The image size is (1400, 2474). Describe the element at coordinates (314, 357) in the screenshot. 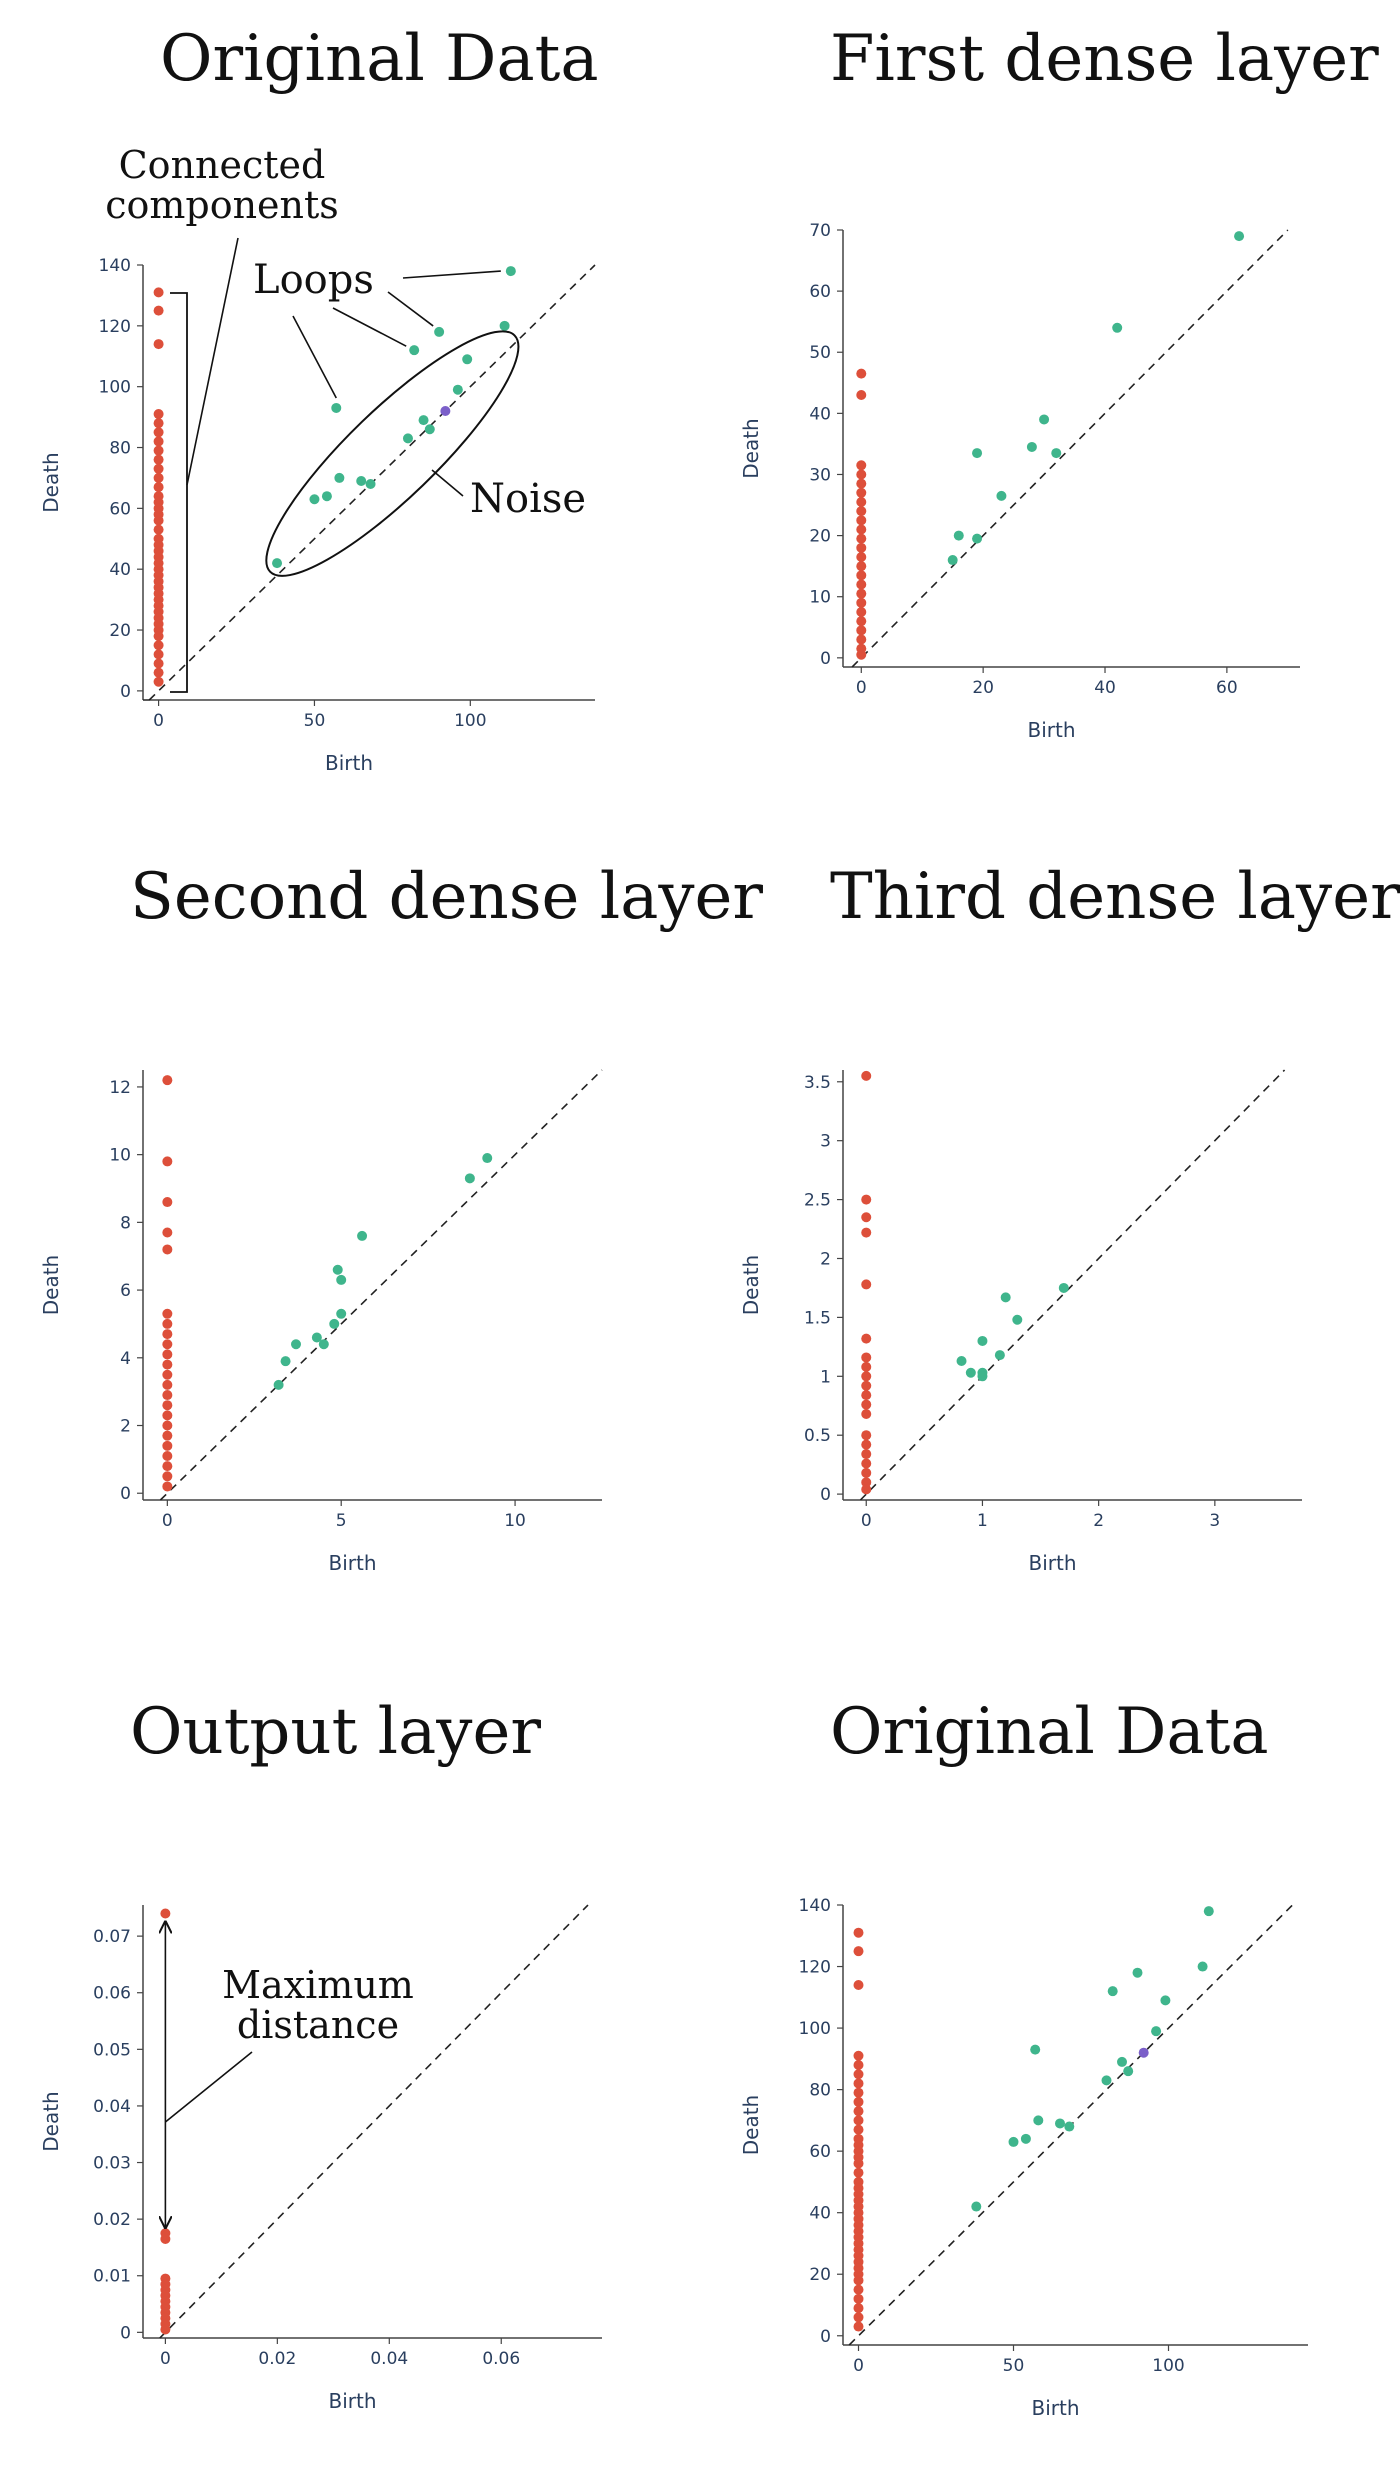

I see `loops-leader` at that location.